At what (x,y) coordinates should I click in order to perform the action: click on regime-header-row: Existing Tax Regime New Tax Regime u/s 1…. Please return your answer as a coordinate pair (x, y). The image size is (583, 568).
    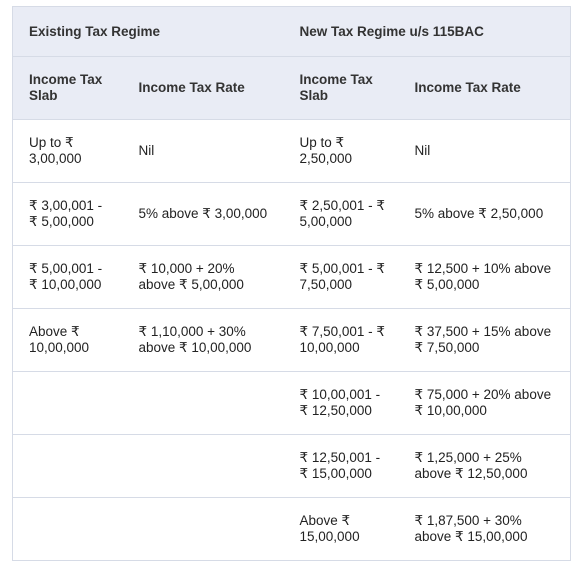
    Looking at the image, I should click on (291, 31).